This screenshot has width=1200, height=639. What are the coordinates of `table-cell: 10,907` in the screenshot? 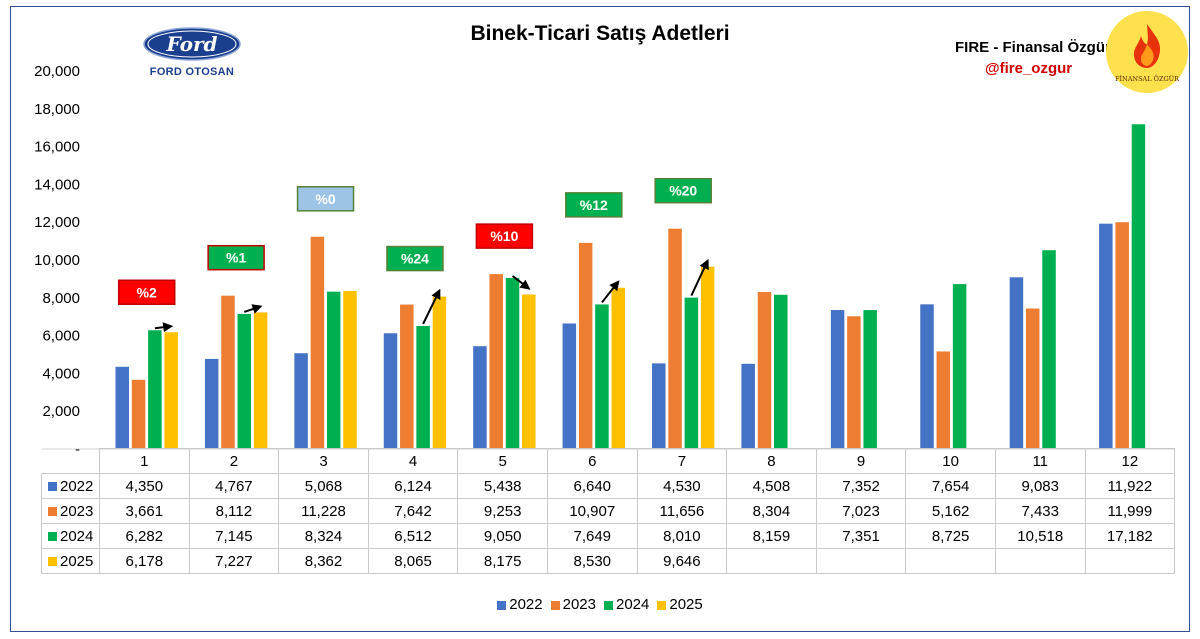 It's located at (592, 511).